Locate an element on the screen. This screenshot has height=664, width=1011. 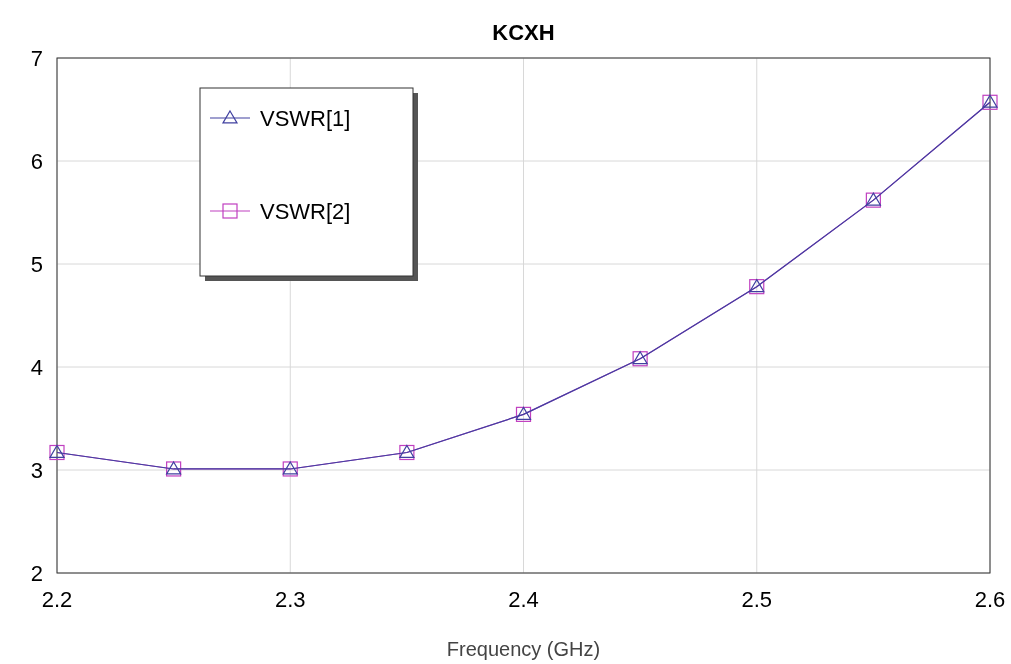
y-tick-label: 6 is located at coordinates (36, 161).